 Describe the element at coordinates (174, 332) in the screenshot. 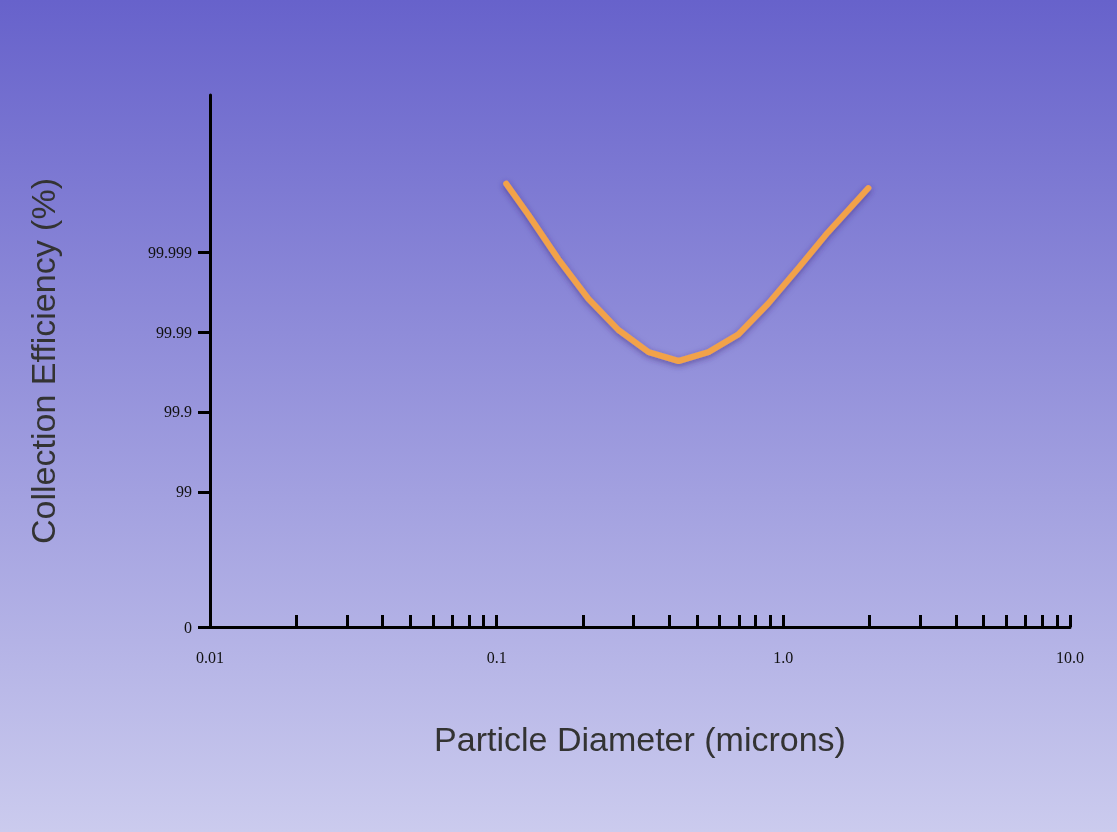

I see `text: 99.99` at that location.